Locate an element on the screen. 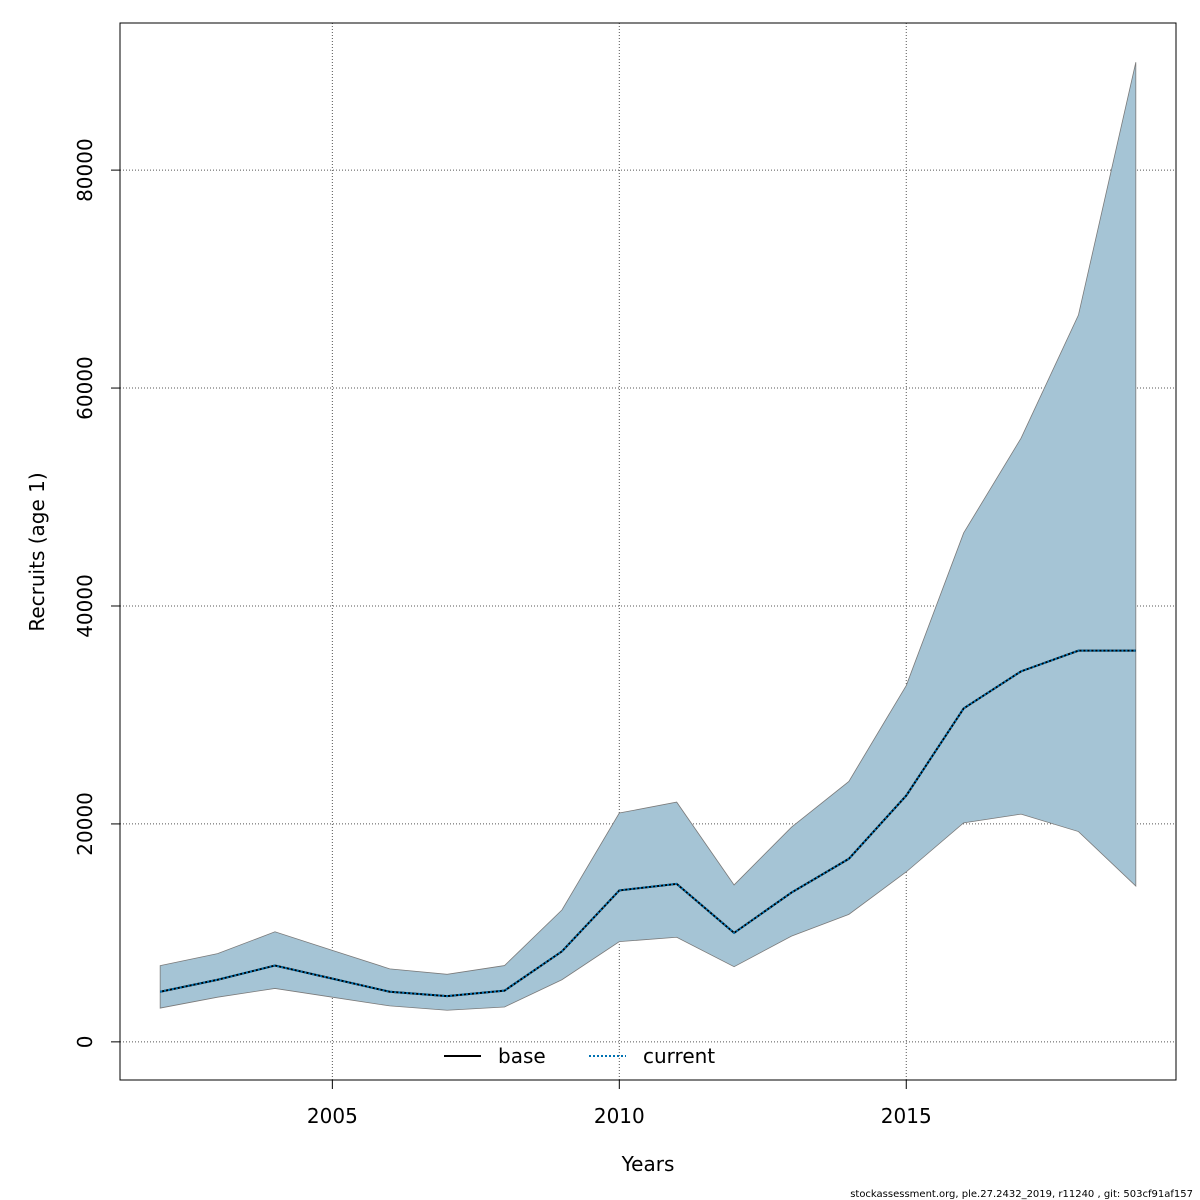 This screenshot has height=1200, width=1200. y-tick-label: 40000 is located at coordinates (85, 606).